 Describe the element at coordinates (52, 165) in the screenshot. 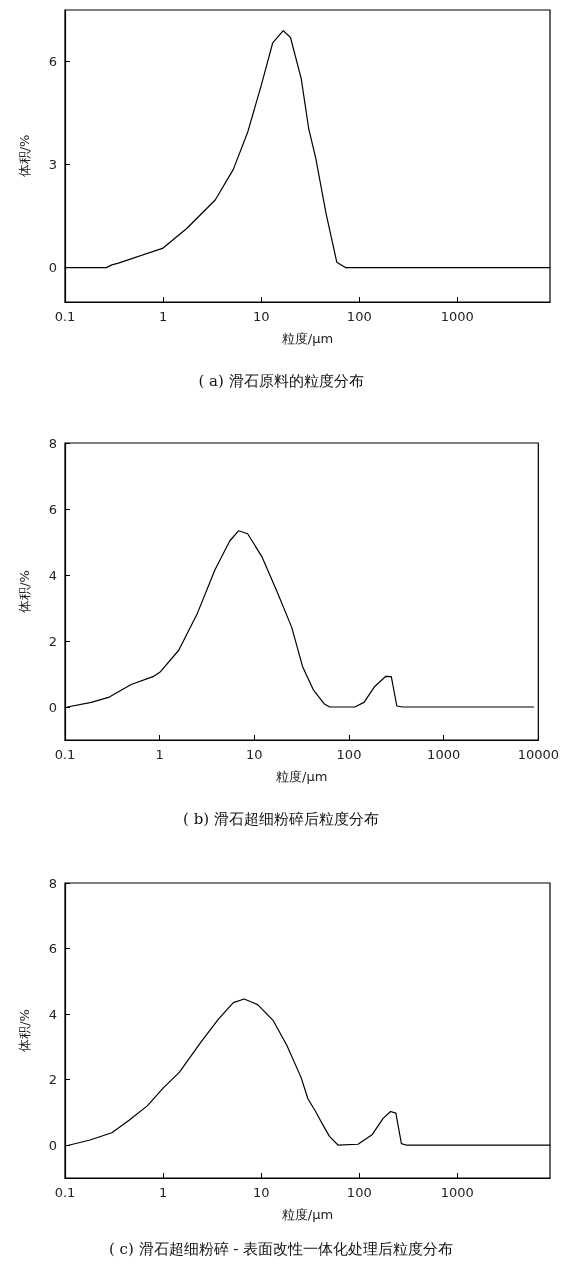

I see `y-tick-label: 3` at that location.